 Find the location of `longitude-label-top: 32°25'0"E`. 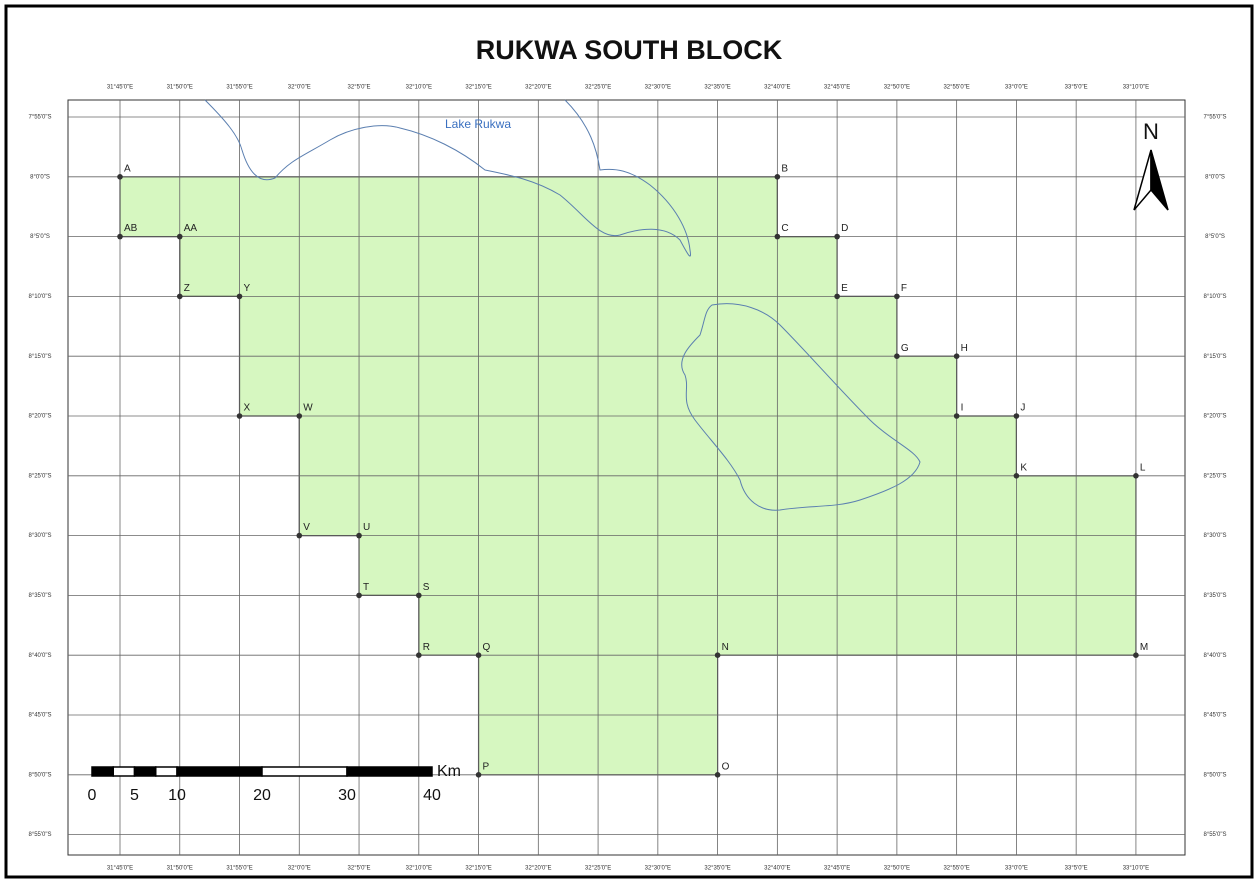

longitude-label-top: 32°25'0"E is located at coordinates (598, 88).